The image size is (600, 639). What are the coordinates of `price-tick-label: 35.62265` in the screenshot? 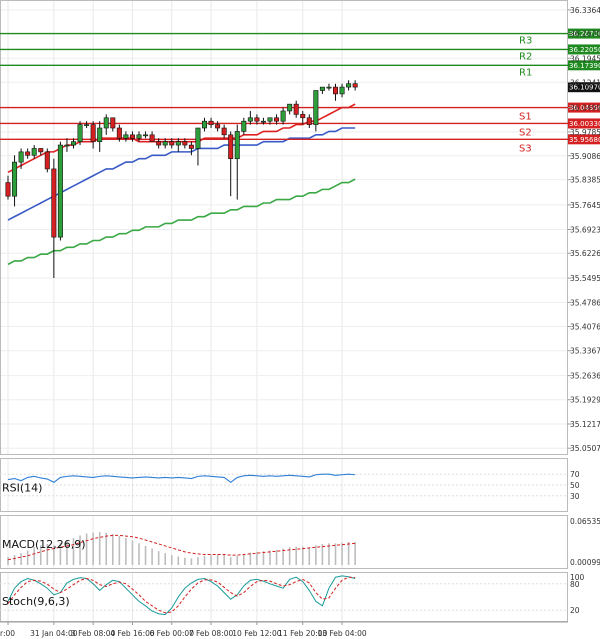 It's located at (585, 253).